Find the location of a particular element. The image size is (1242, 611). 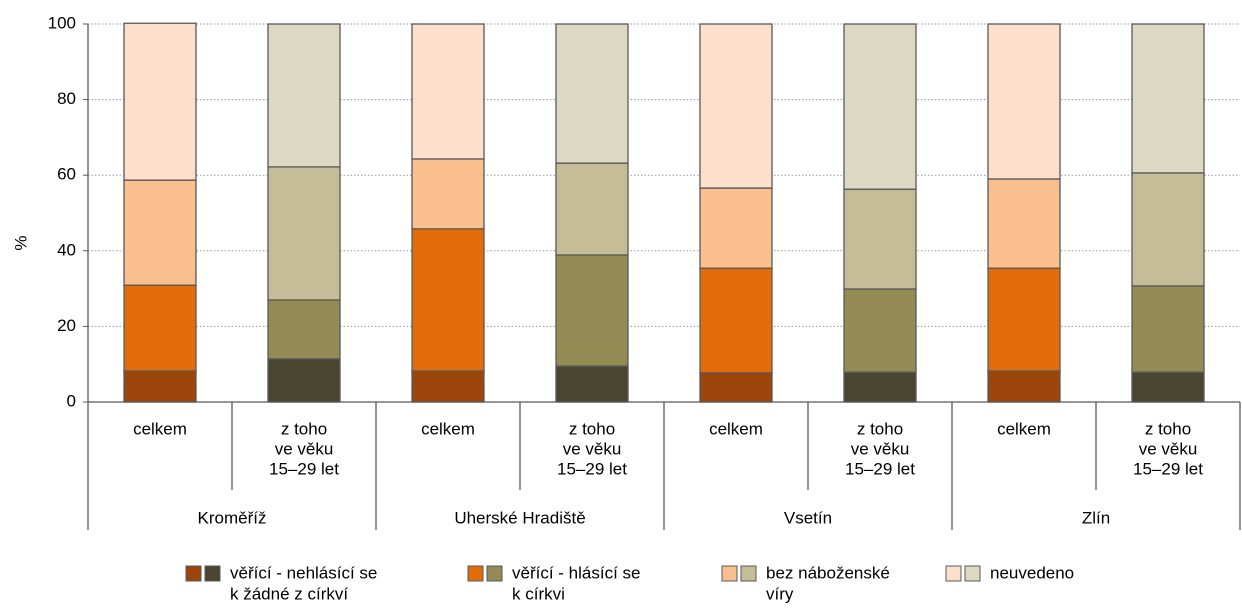

y-axis-label: % is located at coordinates (20, 242).